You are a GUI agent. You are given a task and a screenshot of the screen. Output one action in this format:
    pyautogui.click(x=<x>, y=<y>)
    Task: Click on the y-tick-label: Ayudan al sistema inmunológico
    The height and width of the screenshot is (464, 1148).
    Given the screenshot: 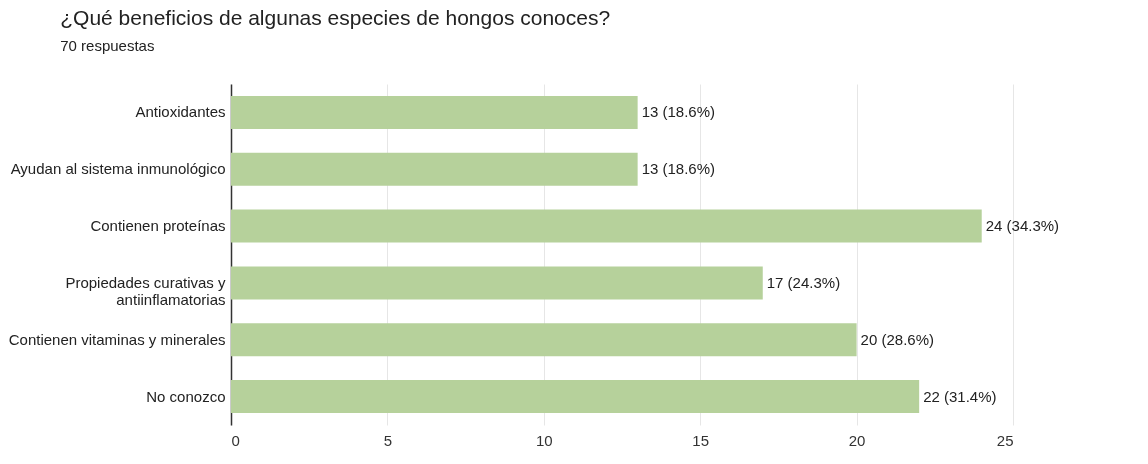 What is the action you would take?
    pyautogui.click(x=118, y=169)
    